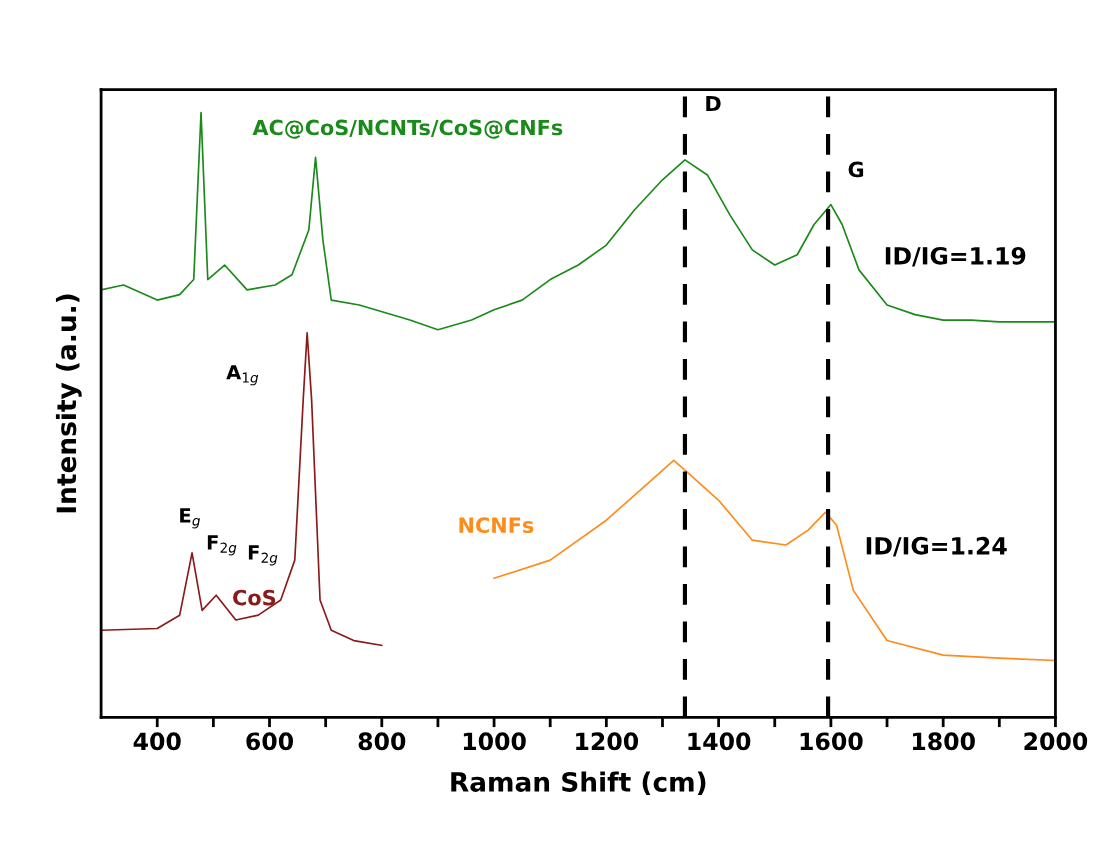 This screenshot has height=854, width=1111. What do you see at coordinates (254, 597) in the screenshot?
I see `series-label: CoS` at bounding box center [254, 597].